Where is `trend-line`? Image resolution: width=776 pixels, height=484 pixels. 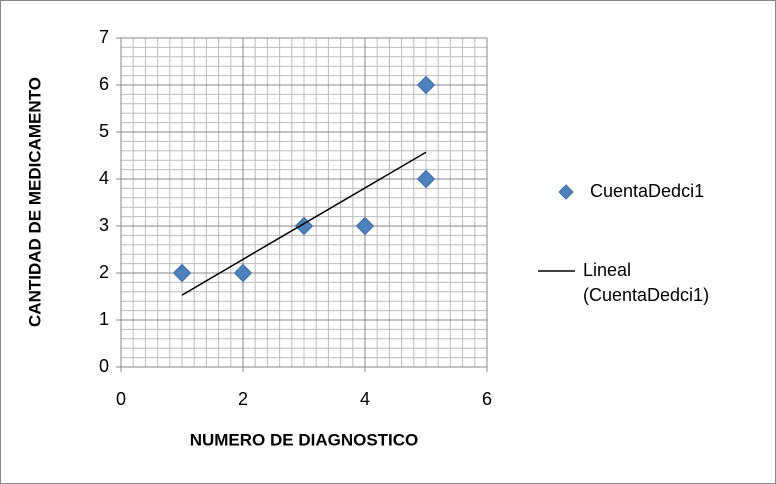 trend-line is located at coordinates (304, 223).